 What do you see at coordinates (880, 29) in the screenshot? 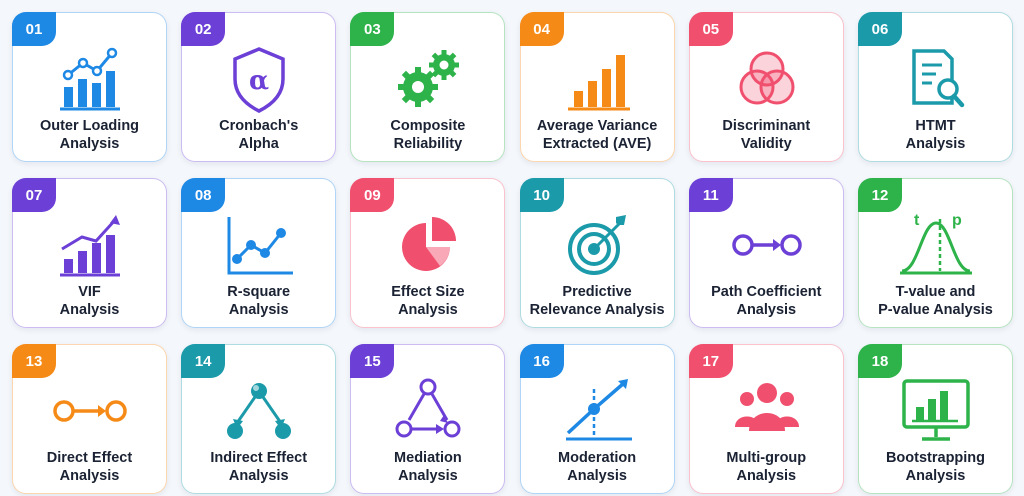
I see `card-number-badge: 06` at bounding box center [880, 29].